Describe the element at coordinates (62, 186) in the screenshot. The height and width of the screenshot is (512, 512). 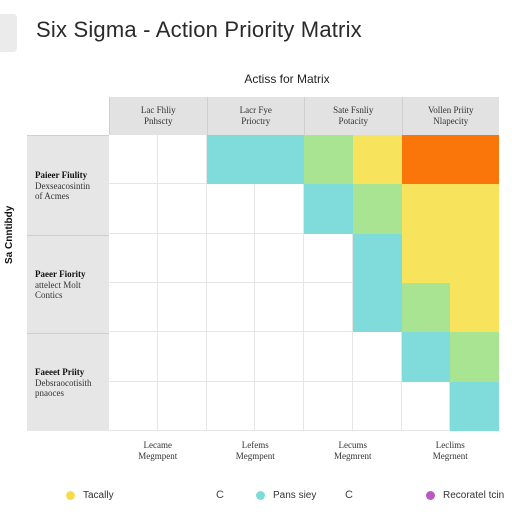
I see `row-header-sub: Dexseacosintin` at that location.